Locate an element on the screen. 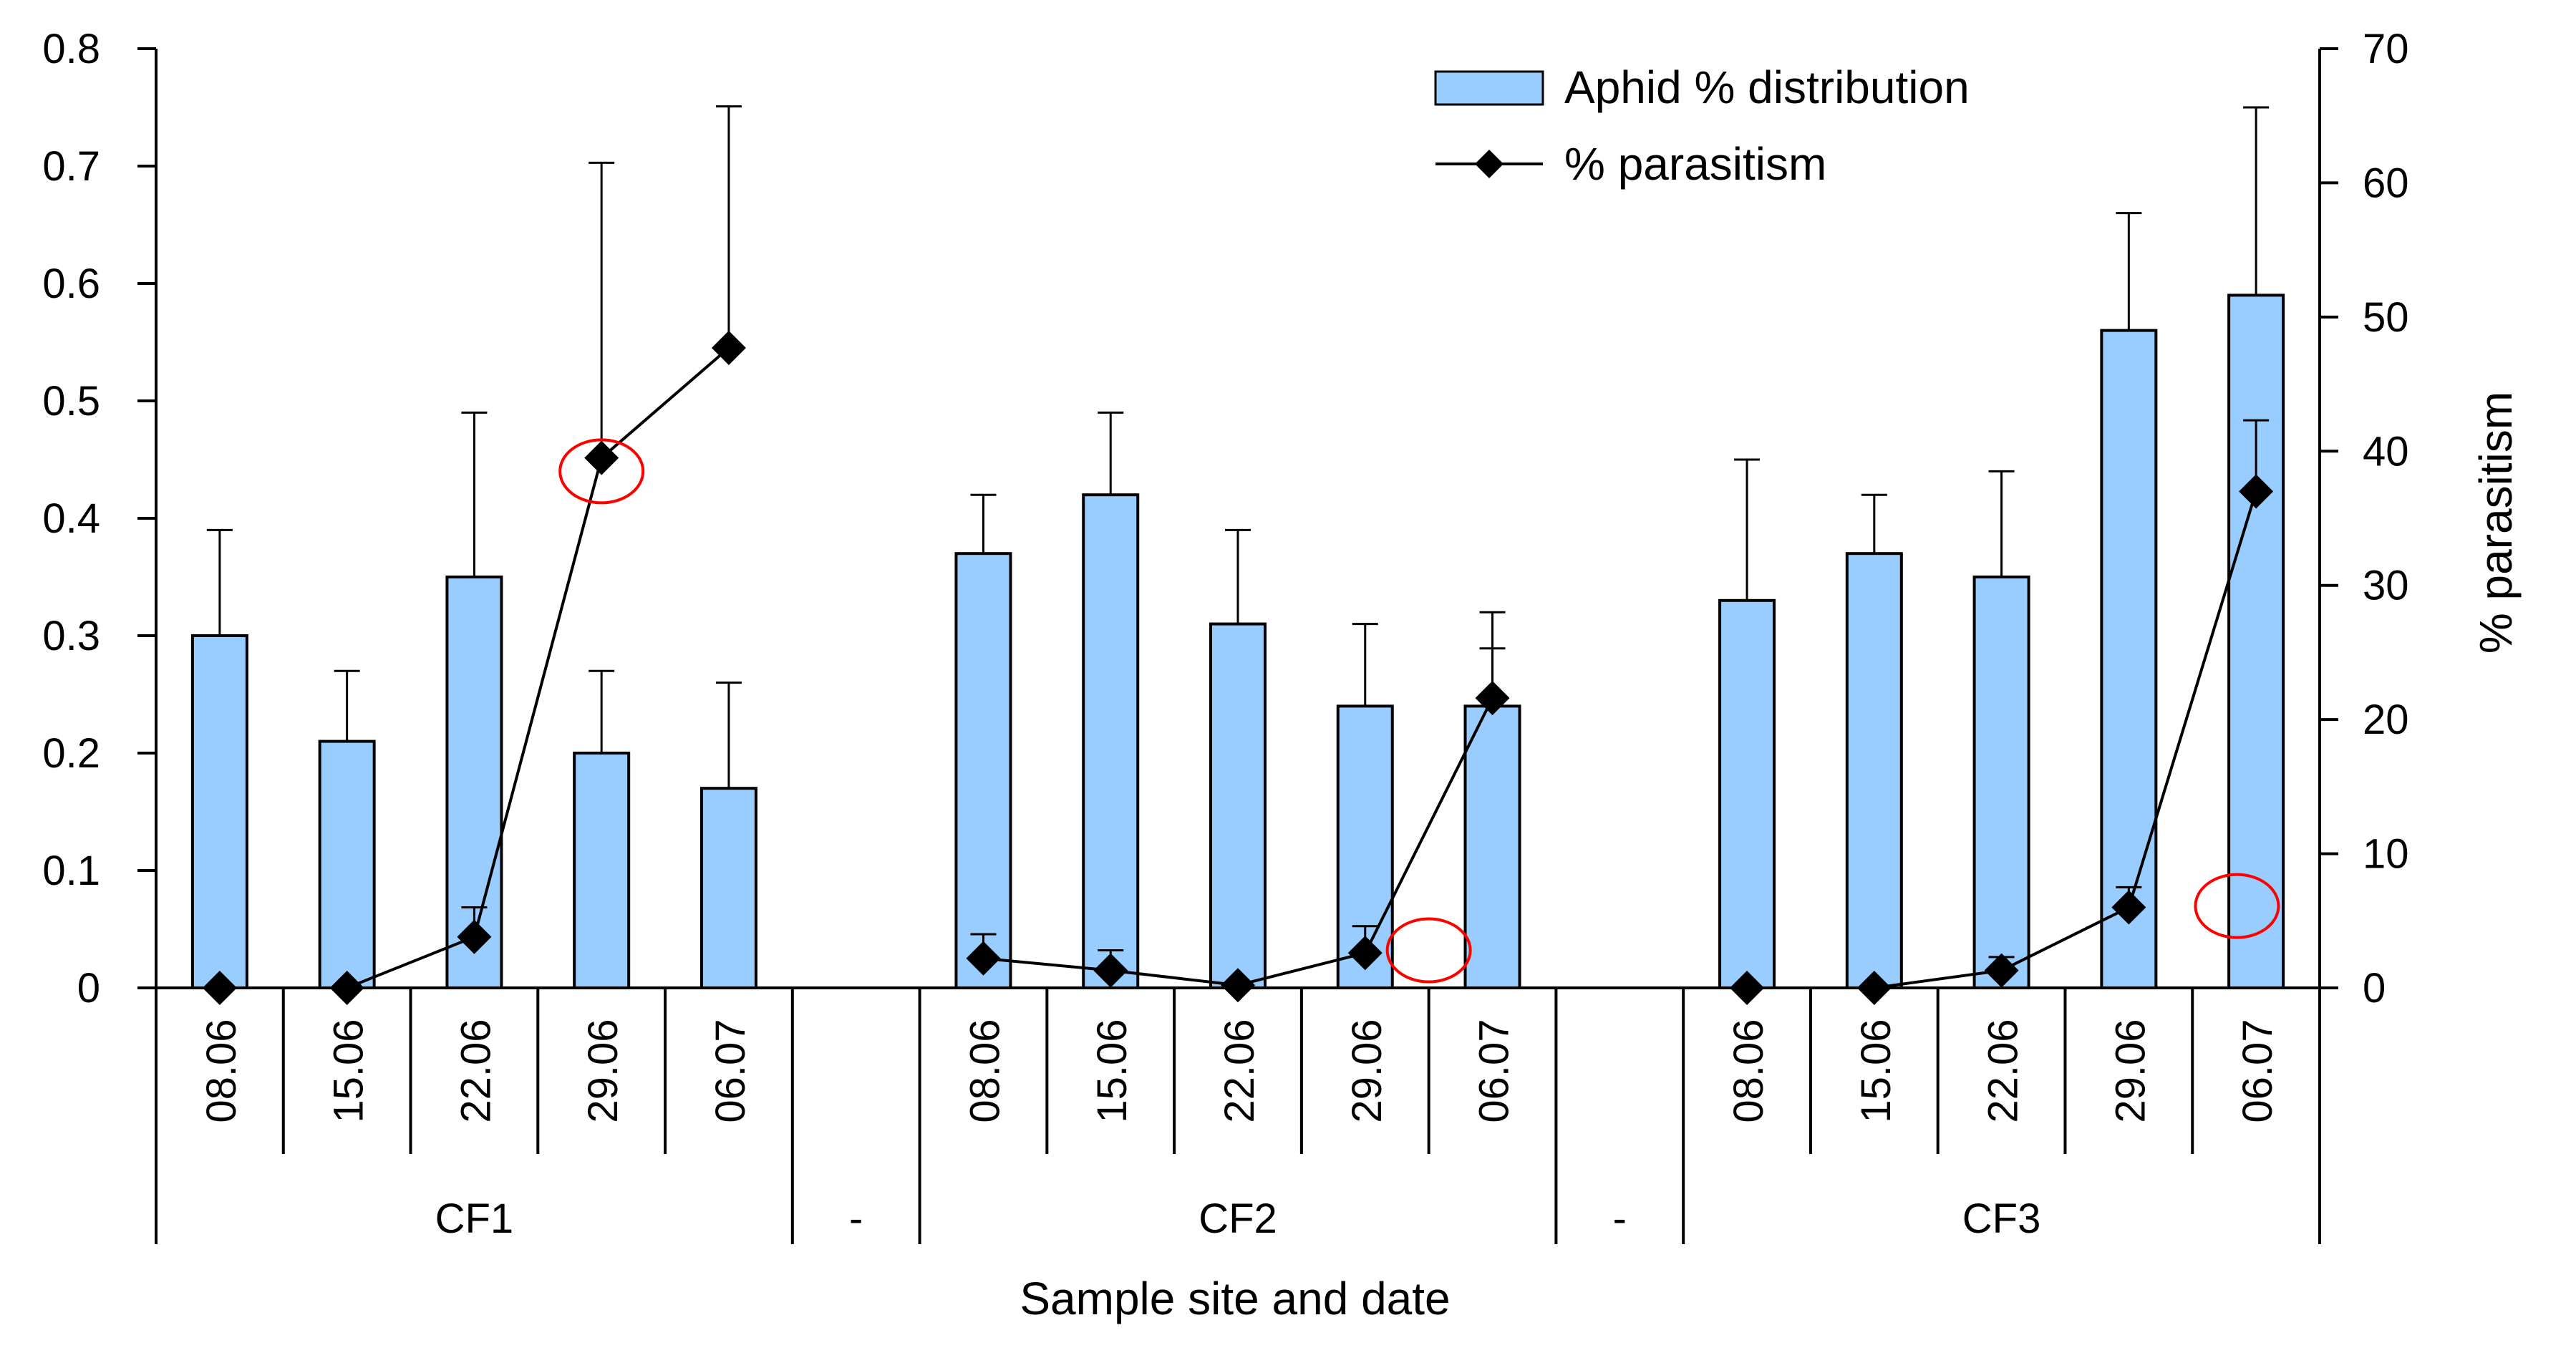  y-right-tick-label: 40 is located at coordinates (2386, 451).